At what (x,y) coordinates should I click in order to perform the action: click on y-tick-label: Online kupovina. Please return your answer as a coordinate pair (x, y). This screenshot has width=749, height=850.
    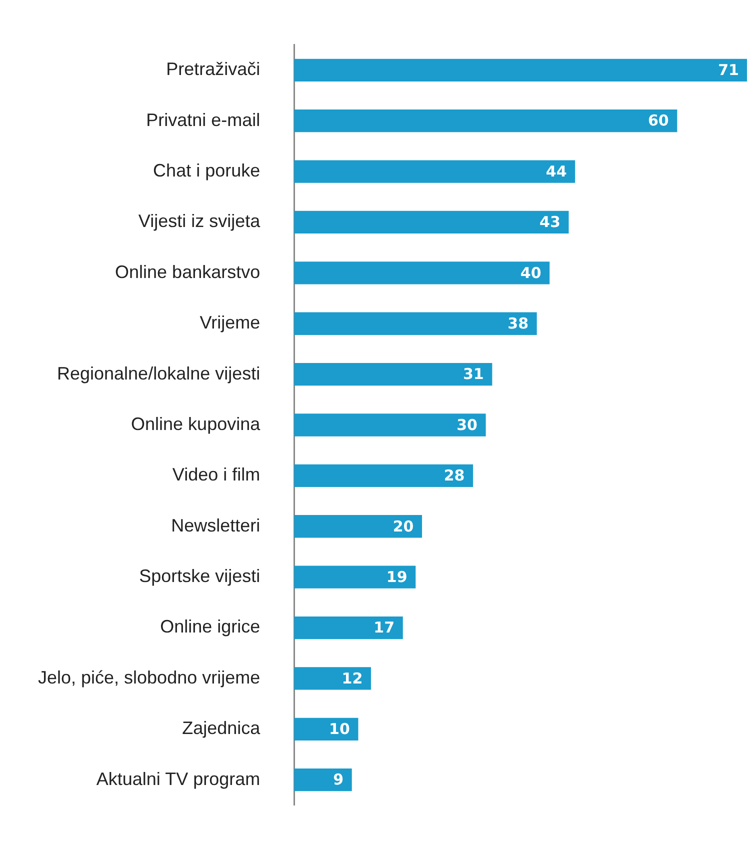
    Looking at the image, I should click on (196, 424).